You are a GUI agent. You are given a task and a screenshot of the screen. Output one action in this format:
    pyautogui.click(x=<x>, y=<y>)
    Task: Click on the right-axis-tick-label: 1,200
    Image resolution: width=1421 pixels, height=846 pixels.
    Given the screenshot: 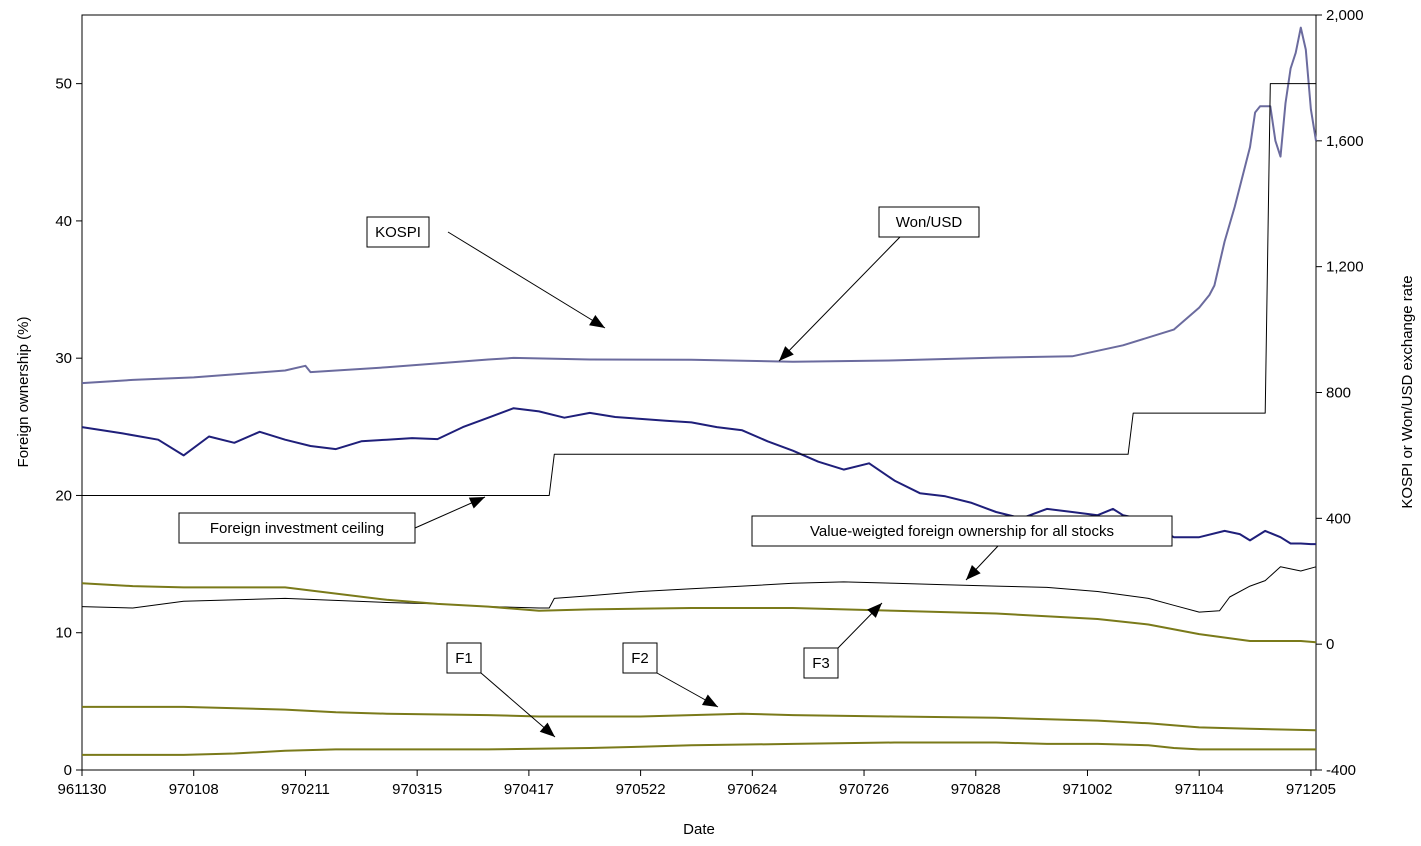 What is the action you would take?
    pyautogui.click(x=1345, y=267)
    